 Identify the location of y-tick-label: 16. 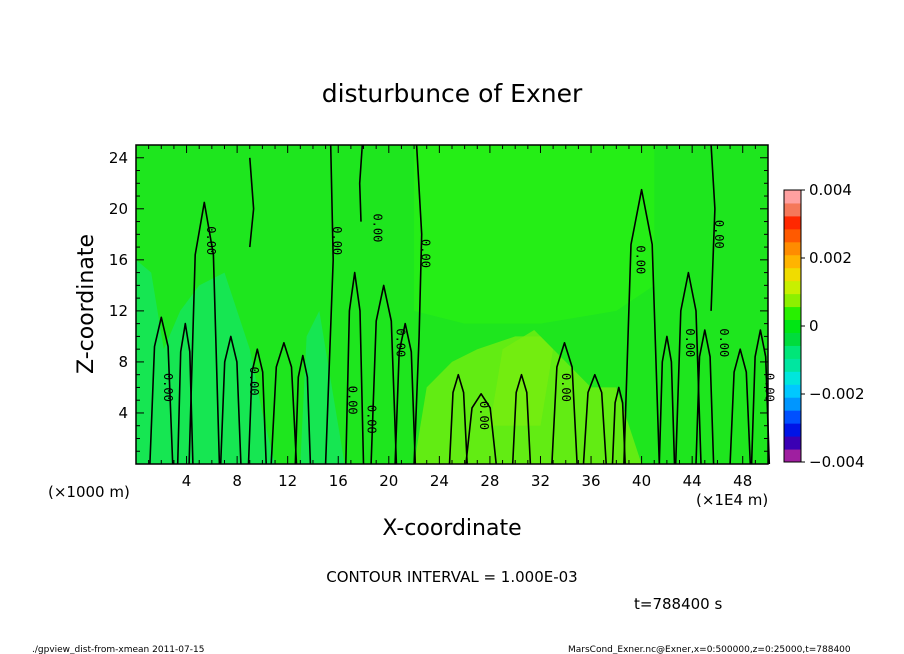
(118, 260).